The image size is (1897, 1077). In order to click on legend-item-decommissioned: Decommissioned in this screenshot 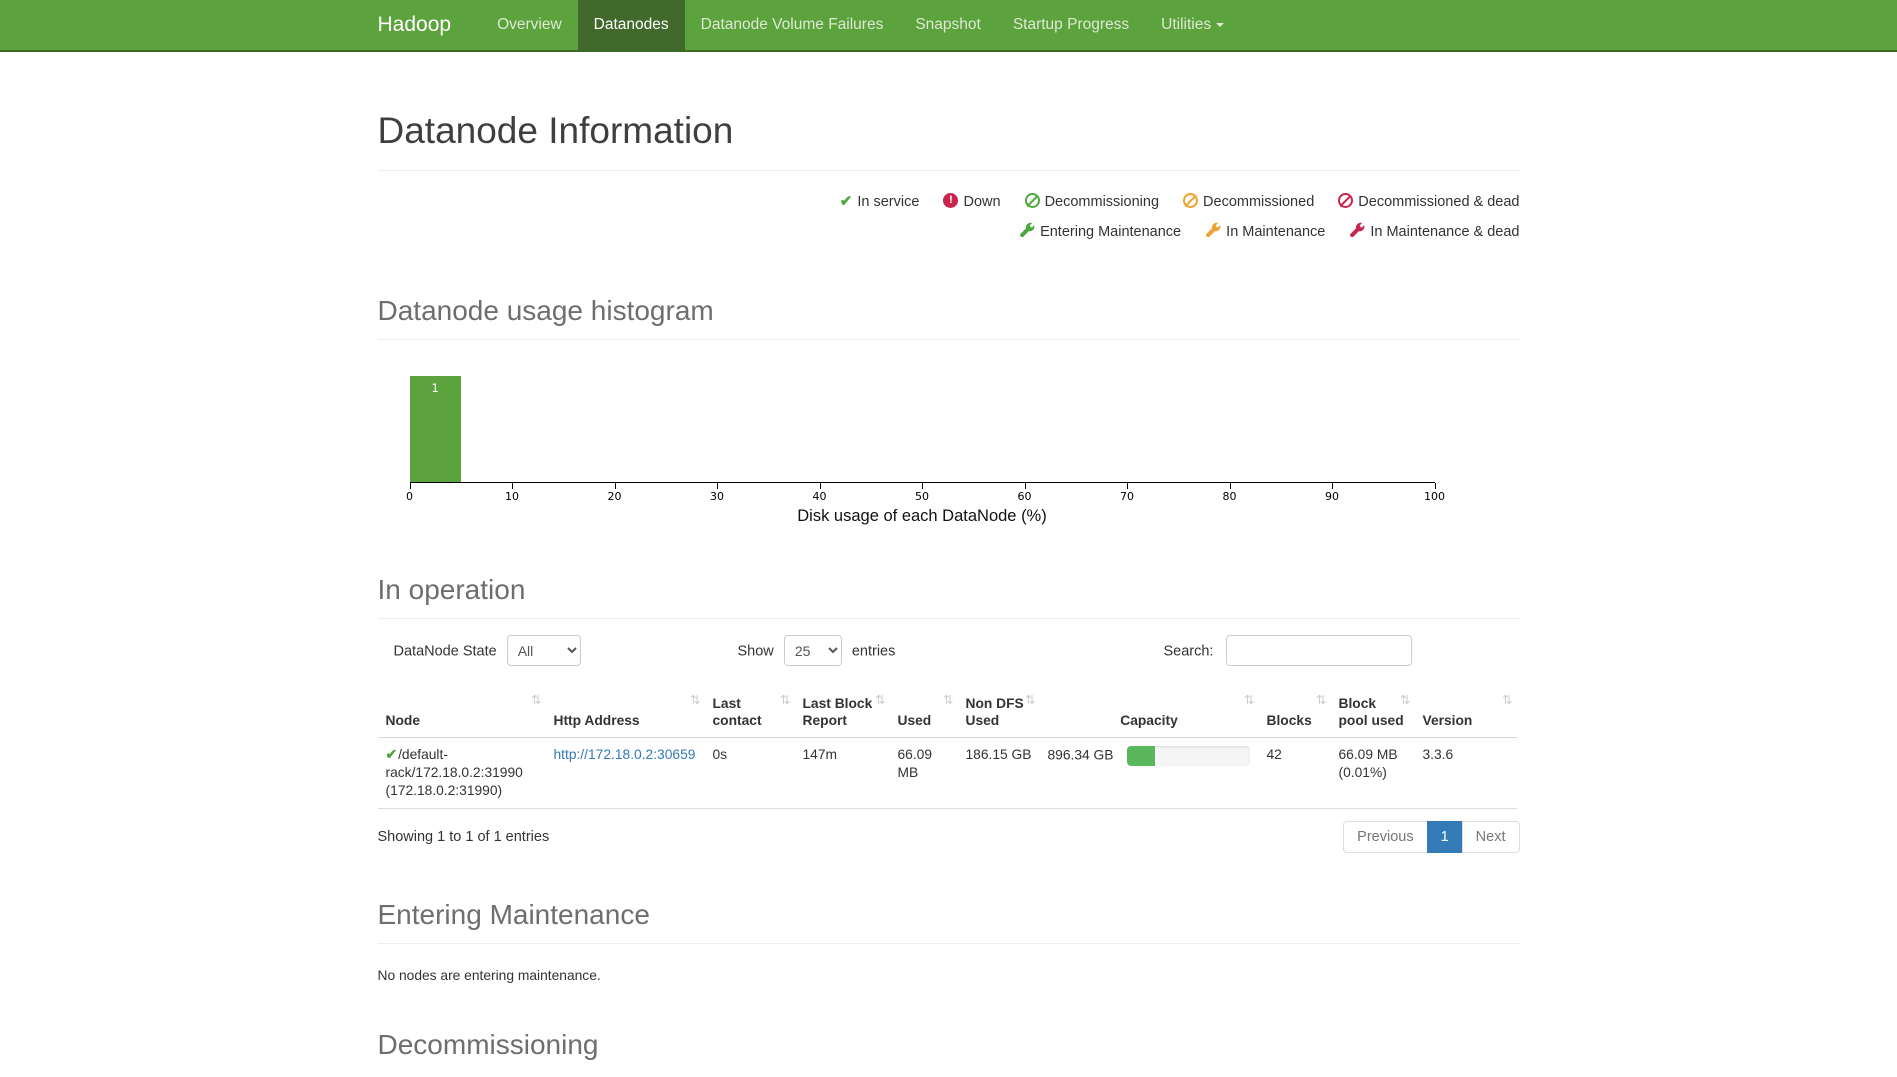, I will do `click(1248, 202)`.